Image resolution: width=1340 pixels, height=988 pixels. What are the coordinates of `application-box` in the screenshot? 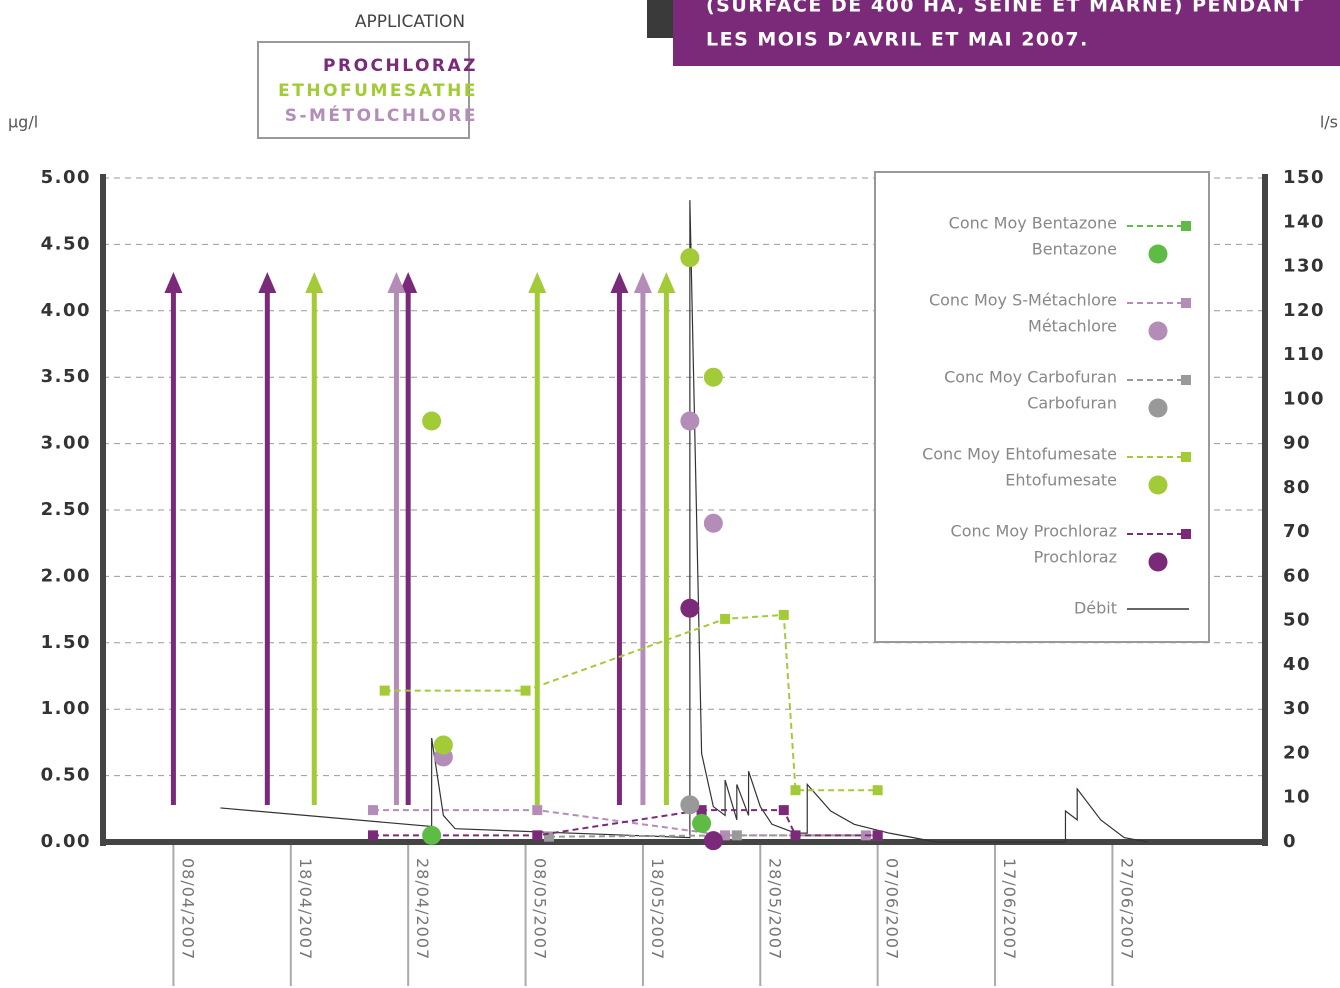 It's located at (363, 90).